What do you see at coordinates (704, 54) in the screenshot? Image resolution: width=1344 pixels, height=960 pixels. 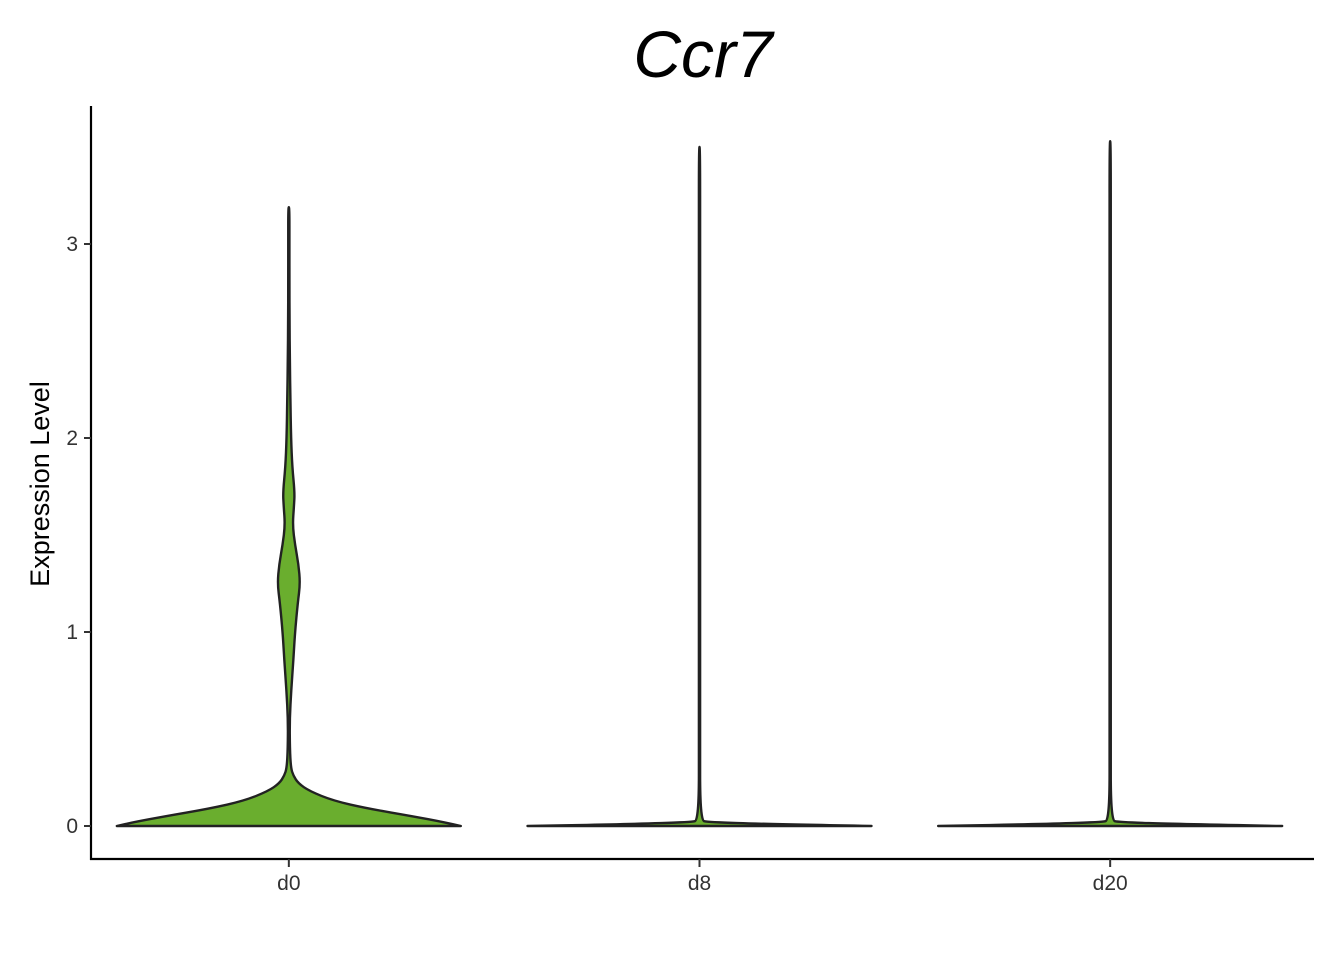 I see `chart-title: Ccr7` at bounding box center [704, 54].